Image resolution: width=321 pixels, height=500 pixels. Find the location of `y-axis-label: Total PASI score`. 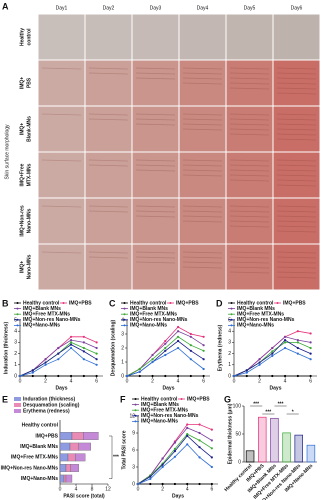

y-axis-label: Total PASI score is located at coordinates (124, 449).